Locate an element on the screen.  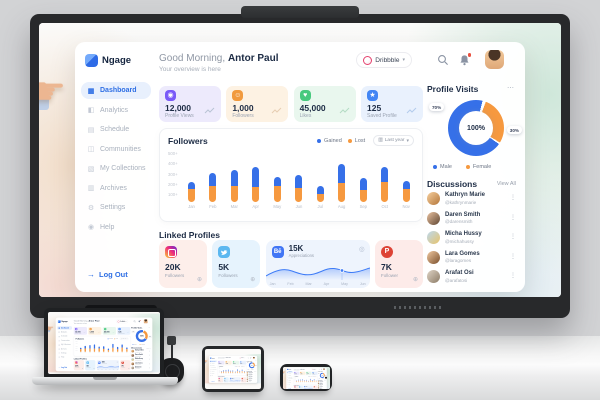
male-percent-label: 70% is located at coordinates (437, 107).